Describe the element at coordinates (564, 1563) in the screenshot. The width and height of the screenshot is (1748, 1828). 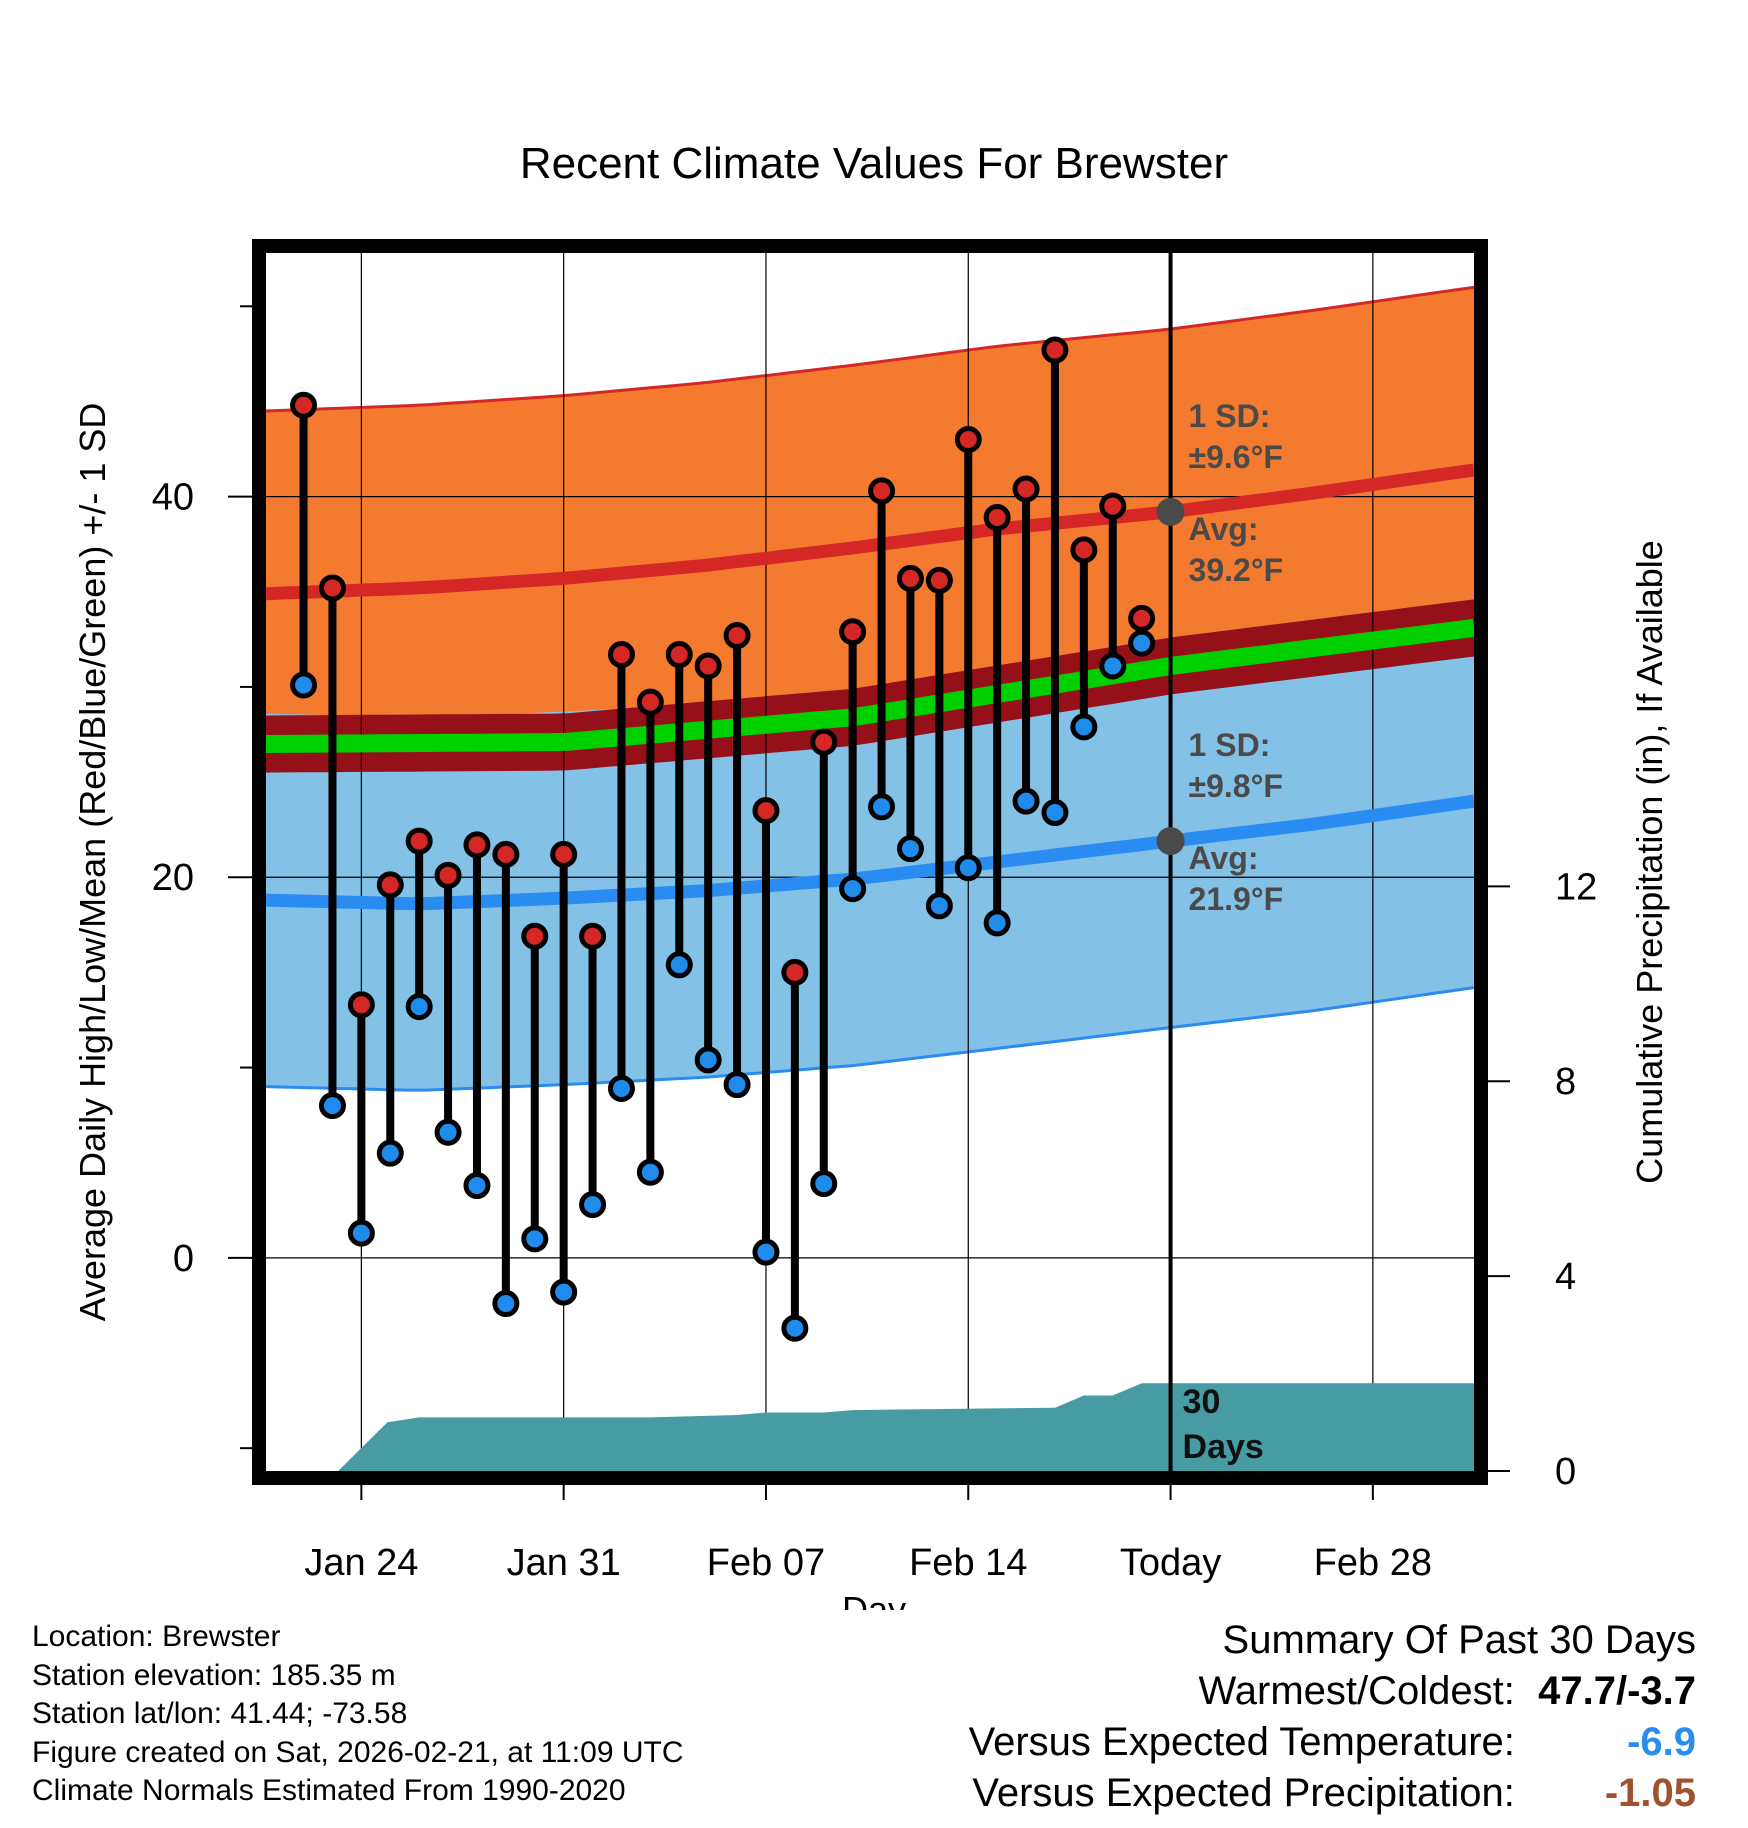
I see `x-tick-label: Jan 31` at that location.